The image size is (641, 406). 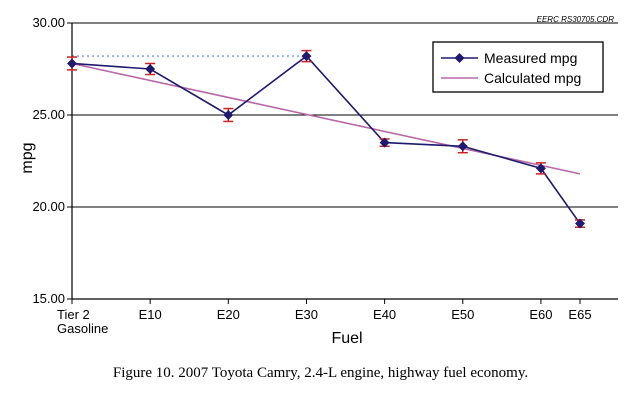 What do you see at coordinates (48, 206) in the screenshot?
I see `y-tick-label-1: 20.00` at bounding box center [48, 206].